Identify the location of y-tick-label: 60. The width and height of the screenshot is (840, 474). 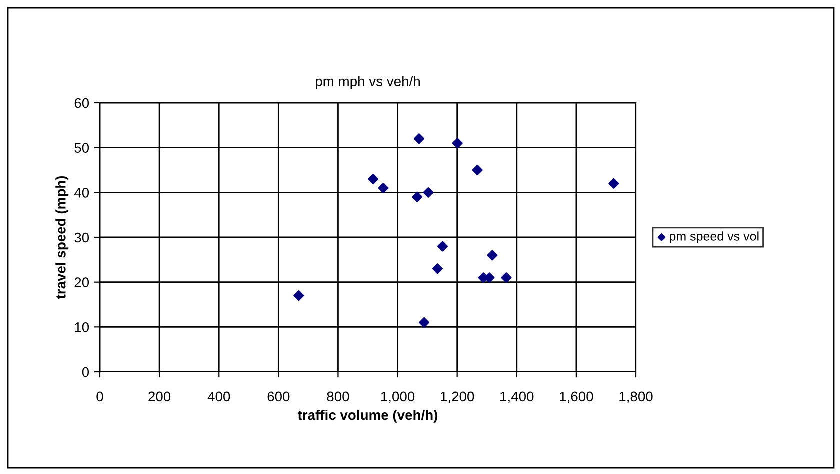
(82, 103).